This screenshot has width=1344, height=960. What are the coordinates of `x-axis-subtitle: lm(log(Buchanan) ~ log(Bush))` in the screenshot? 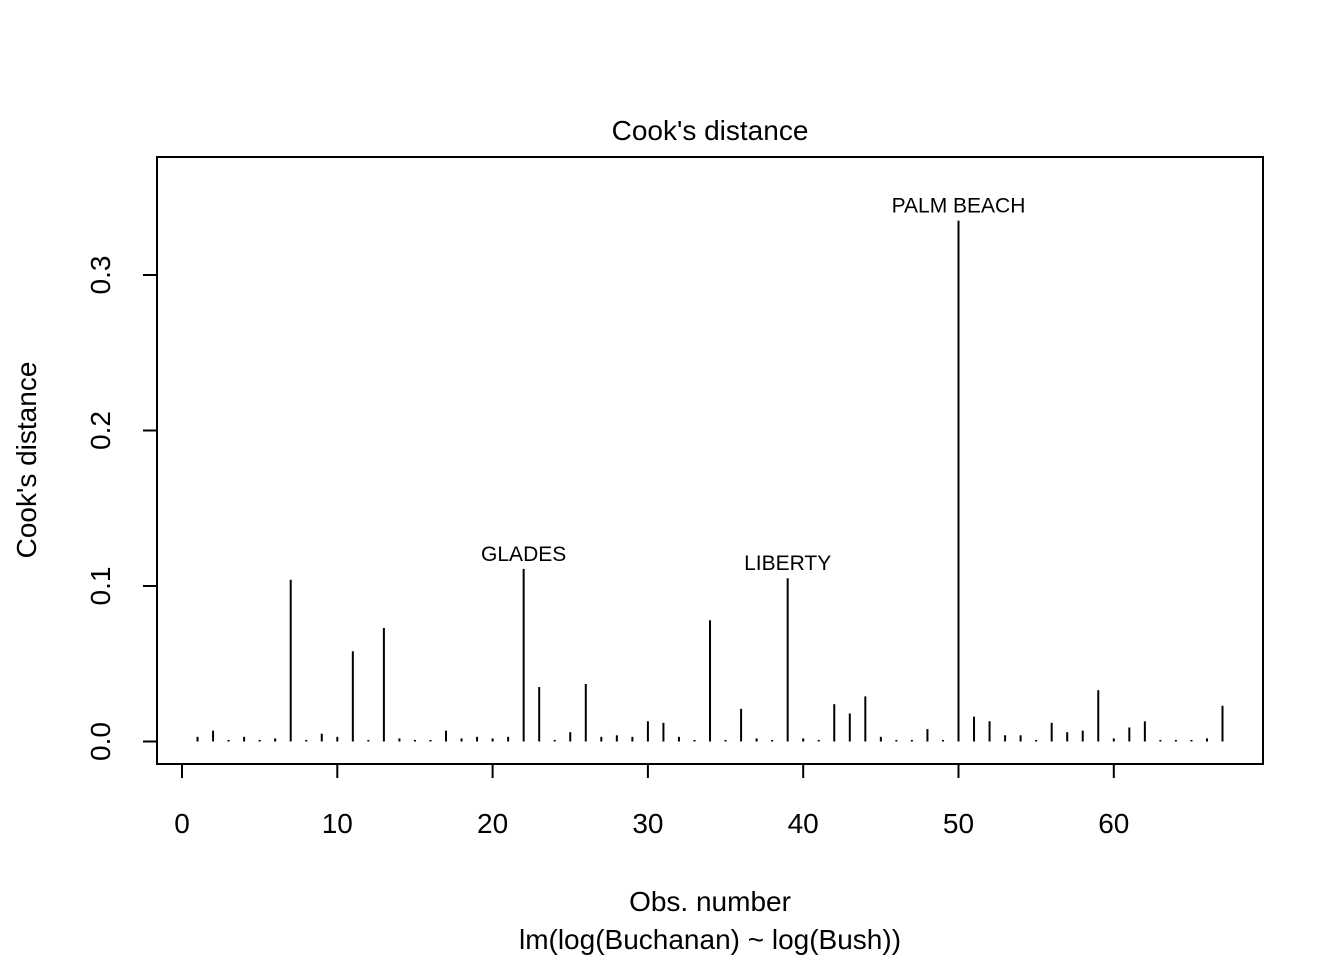 It's located at (710, 939).